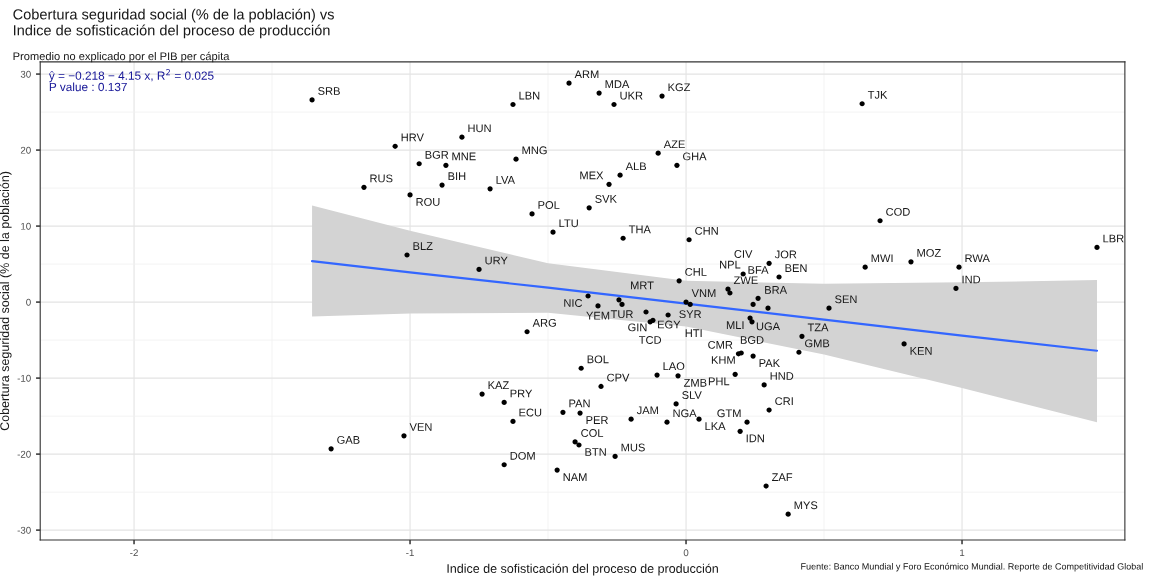 The height and width of the screenshot is (576, 1149). I want to click on annotation: TZA, so click(818, 327).